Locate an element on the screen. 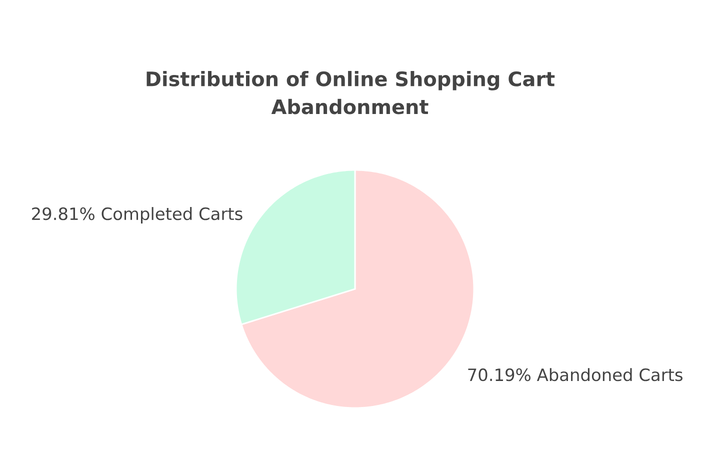 This screenshot has width=721, height=468. chart-title: Distribution of Online Shopping Cart Abandonment is located at coordinates (350, 92).